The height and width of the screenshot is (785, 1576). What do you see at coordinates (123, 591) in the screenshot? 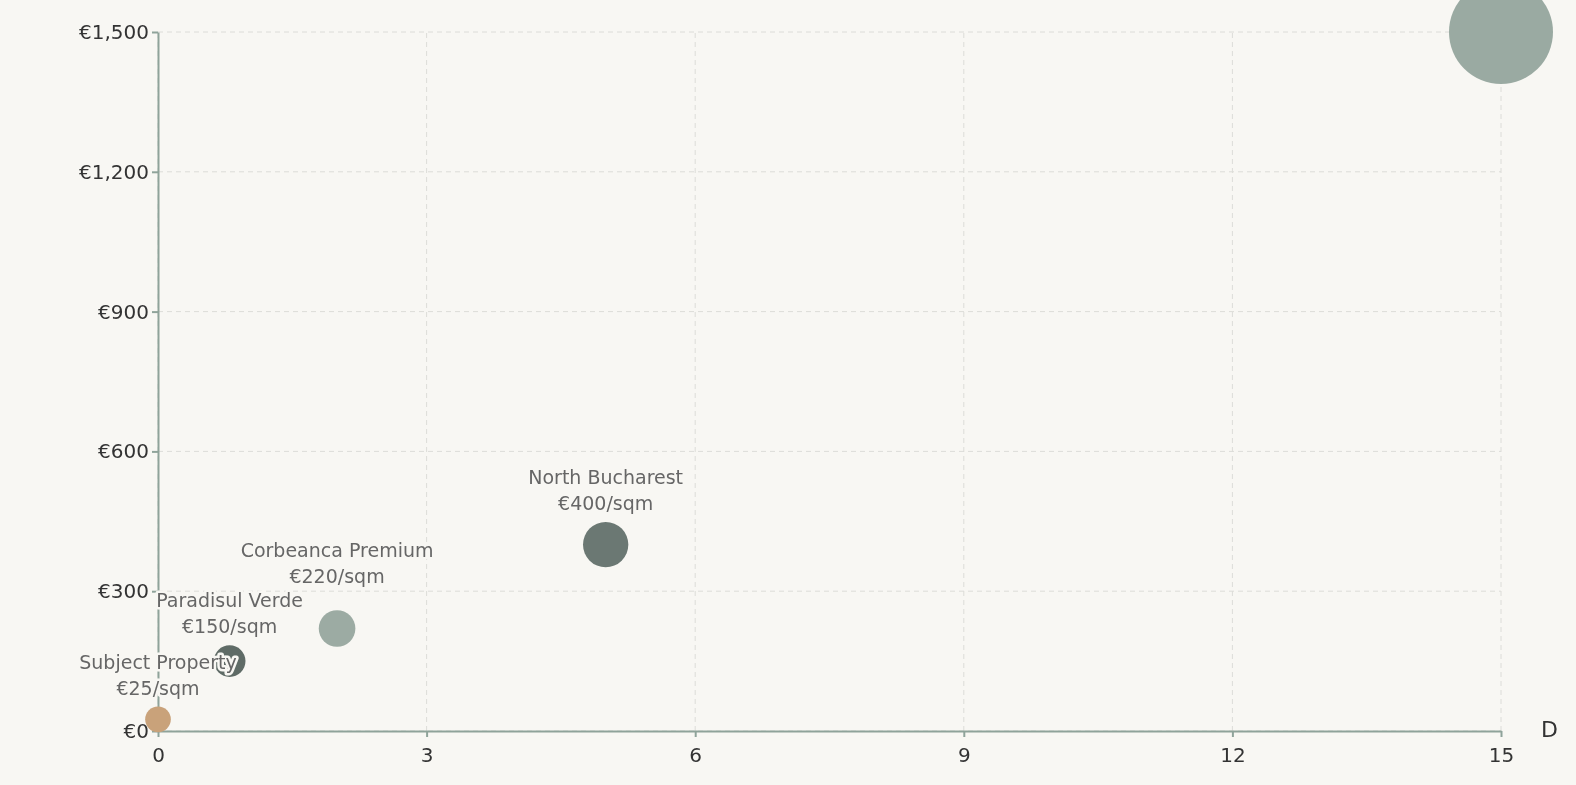
I see `y-tick-label: €300` at bounding box center [123, 591].